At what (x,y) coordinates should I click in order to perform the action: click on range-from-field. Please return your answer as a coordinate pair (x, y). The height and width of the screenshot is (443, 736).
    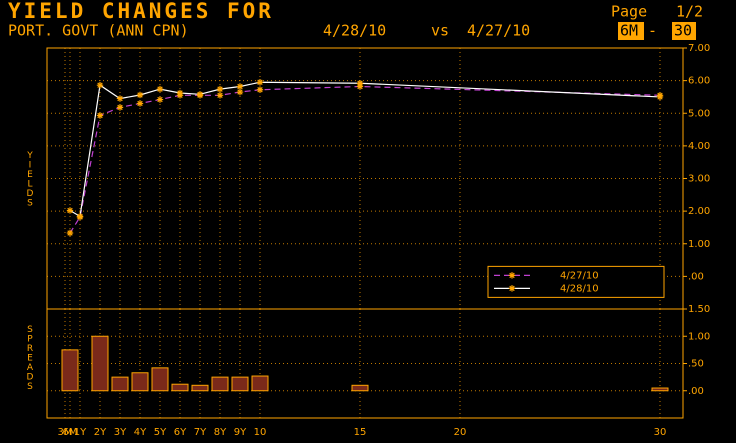
    Looking at the image, I should click on (631, 31).